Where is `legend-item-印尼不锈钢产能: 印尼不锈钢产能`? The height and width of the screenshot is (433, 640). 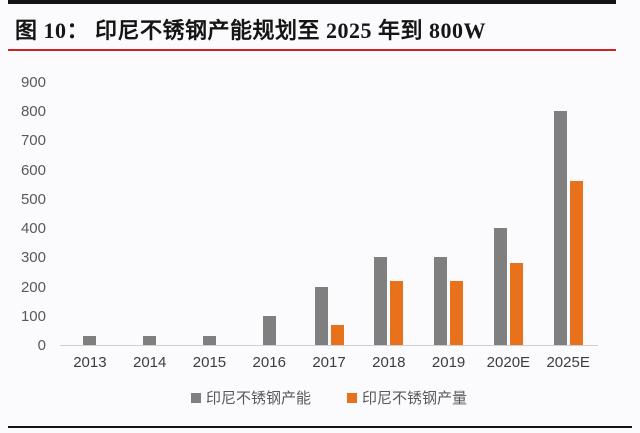 legend-item-印尼不锈钢产能: 印尼不锈钢产能 is located at coordinates (250, 397).